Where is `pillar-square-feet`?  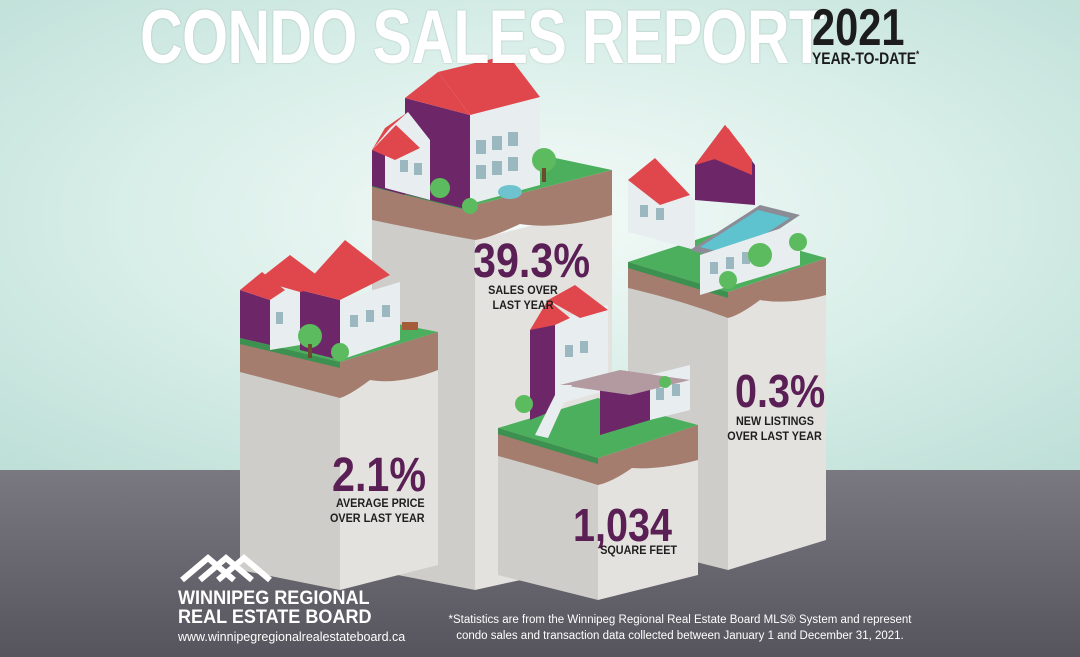 pillar-square-feet is located at coordinates (598, 442).